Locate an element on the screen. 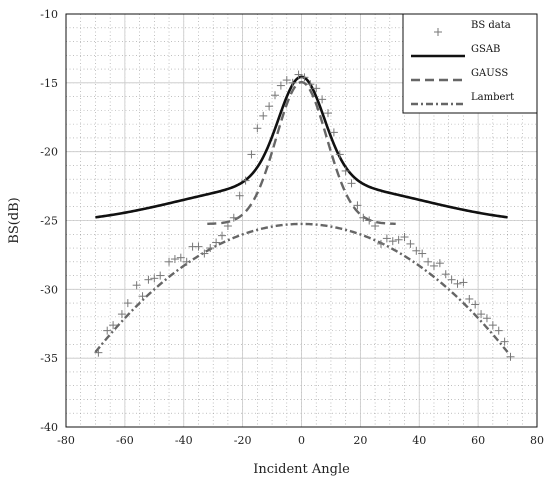 This screenshot has height=483, width=550. x-tick-label: -60 is located at coordinates (125, 440).